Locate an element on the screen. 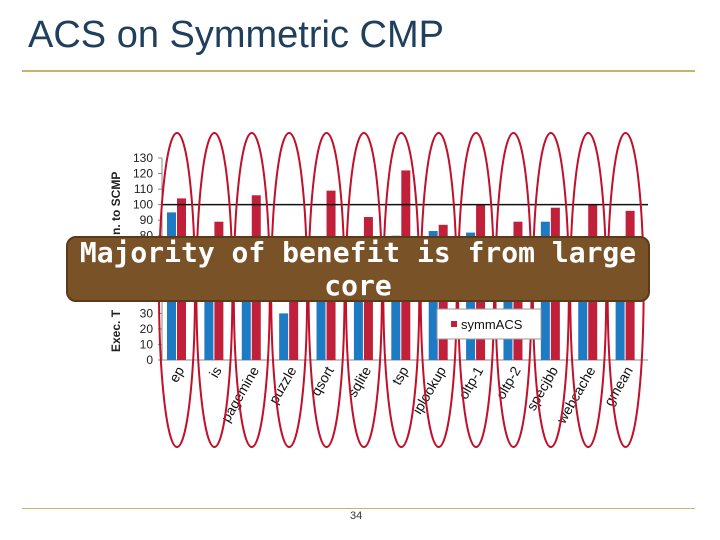 Image resolution: width=720 pixels, height=540 pixels. bar-series-1-puzzle is located at coordinates (284, 336).